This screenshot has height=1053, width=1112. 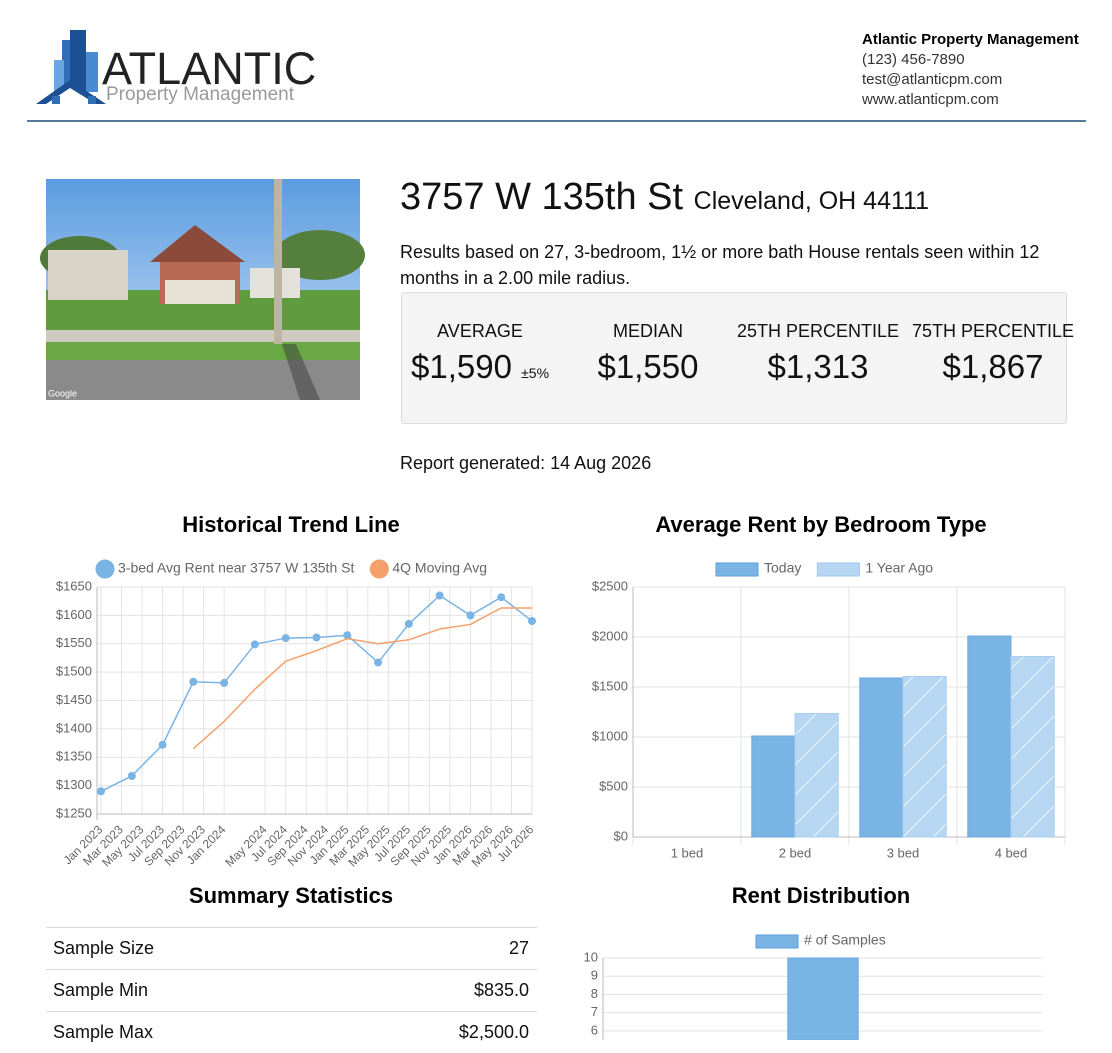 What do you see at coordinates (101, 990) in the screenshot?
I see `row-label: Sample Min` at bounding box center [101, 990].